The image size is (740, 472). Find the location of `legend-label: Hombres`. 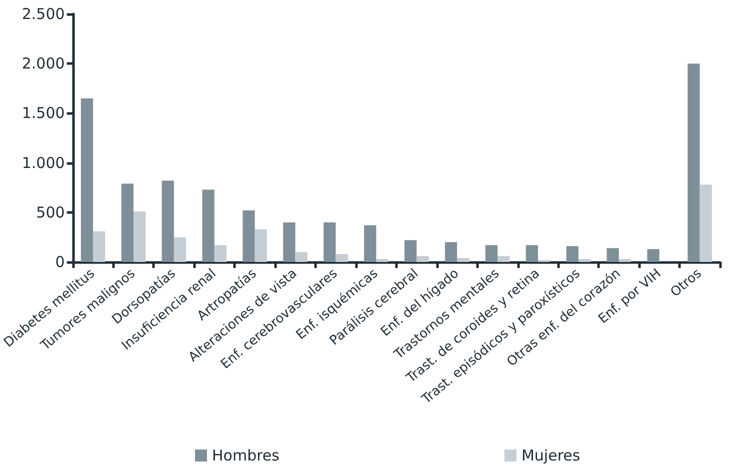

legend-label: Hombres is located at coordinates (246, 455).